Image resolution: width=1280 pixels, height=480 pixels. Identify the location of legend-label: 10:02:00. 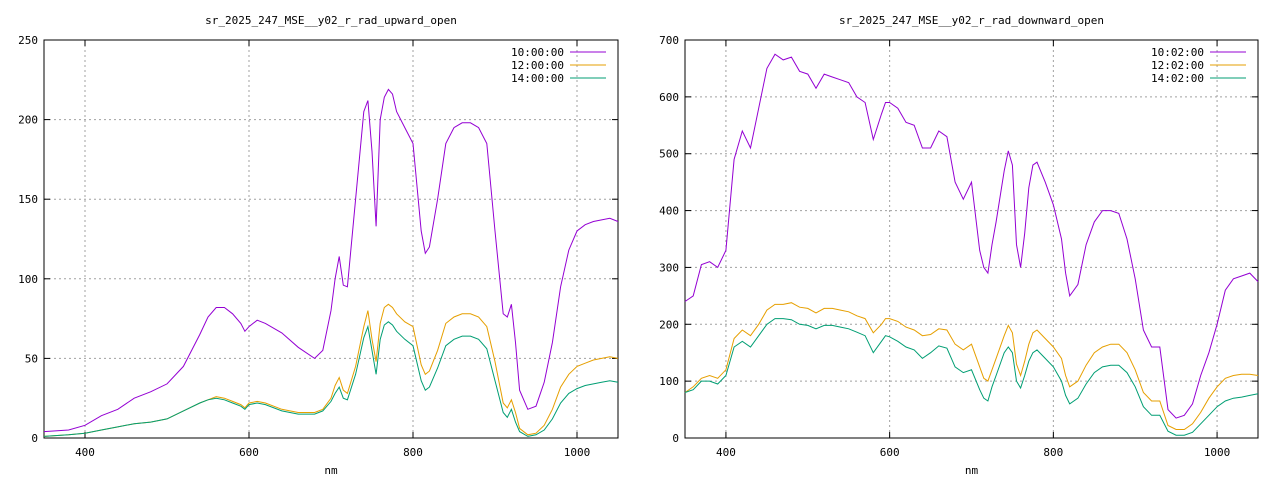
(1177, 52).